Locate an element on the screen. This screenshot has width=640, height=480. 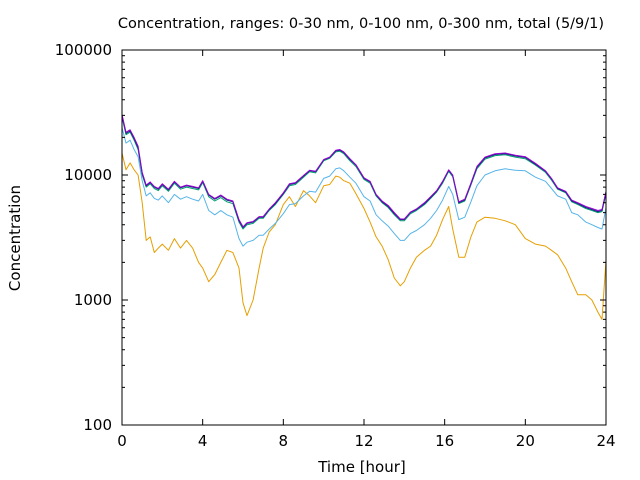
x-tick-label: 24 is located at coordinates (605, 441).